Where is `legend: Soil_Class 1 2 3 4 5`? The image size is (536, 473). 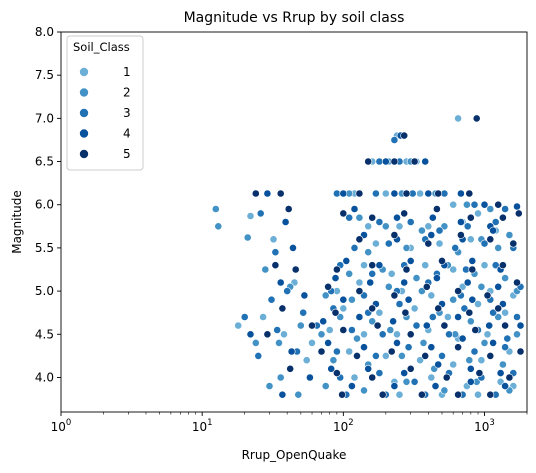
legend: Soil_Class 1 2 3 4 5 is located at coordinates (105, 103).